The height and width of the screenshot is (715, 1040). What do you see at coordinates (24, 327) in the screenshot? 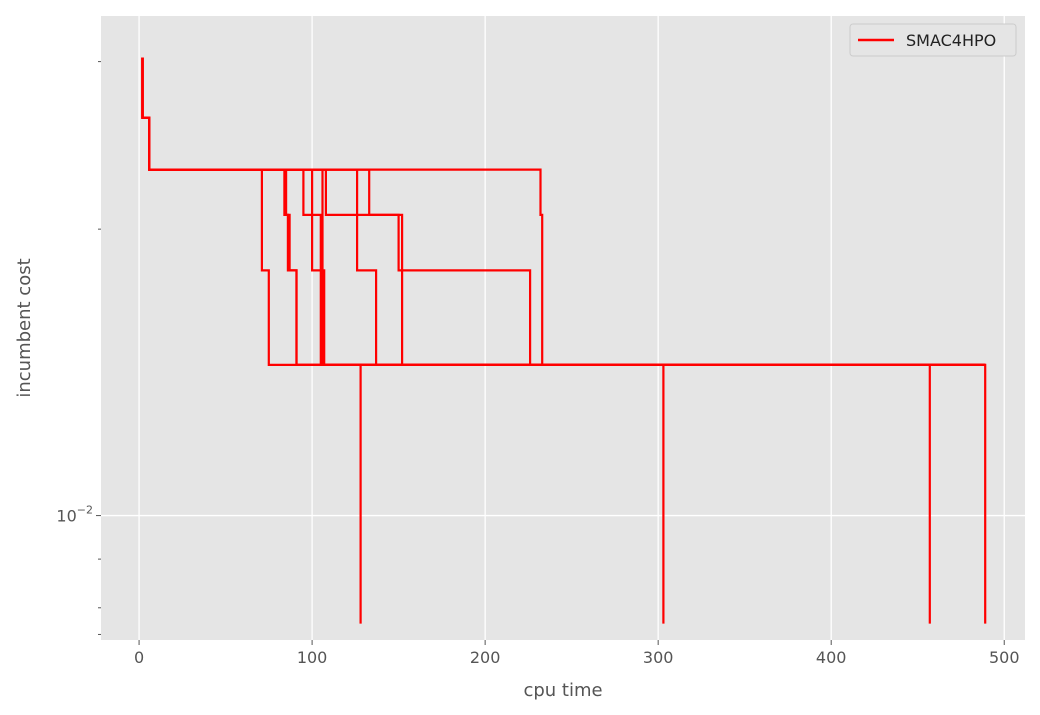
I see `y-axis-label: incumbent cost` at bounding box center [24, 327].